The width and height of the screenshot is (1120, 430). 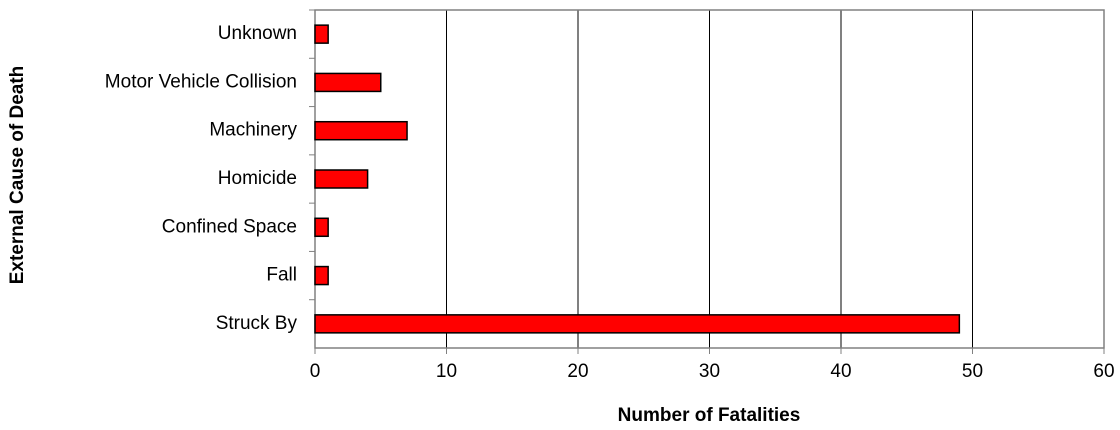 I want to click on y-tick-label: Confined Space, so click(x=229, y=226).